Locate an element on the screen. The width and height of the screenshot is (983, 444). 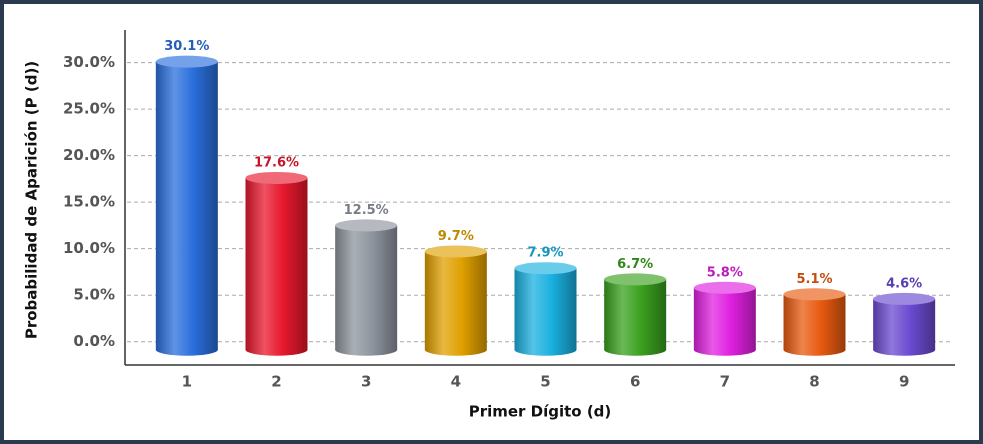
x-axis-title: Primer Dígito (d) is located at coordinates (540, 412).